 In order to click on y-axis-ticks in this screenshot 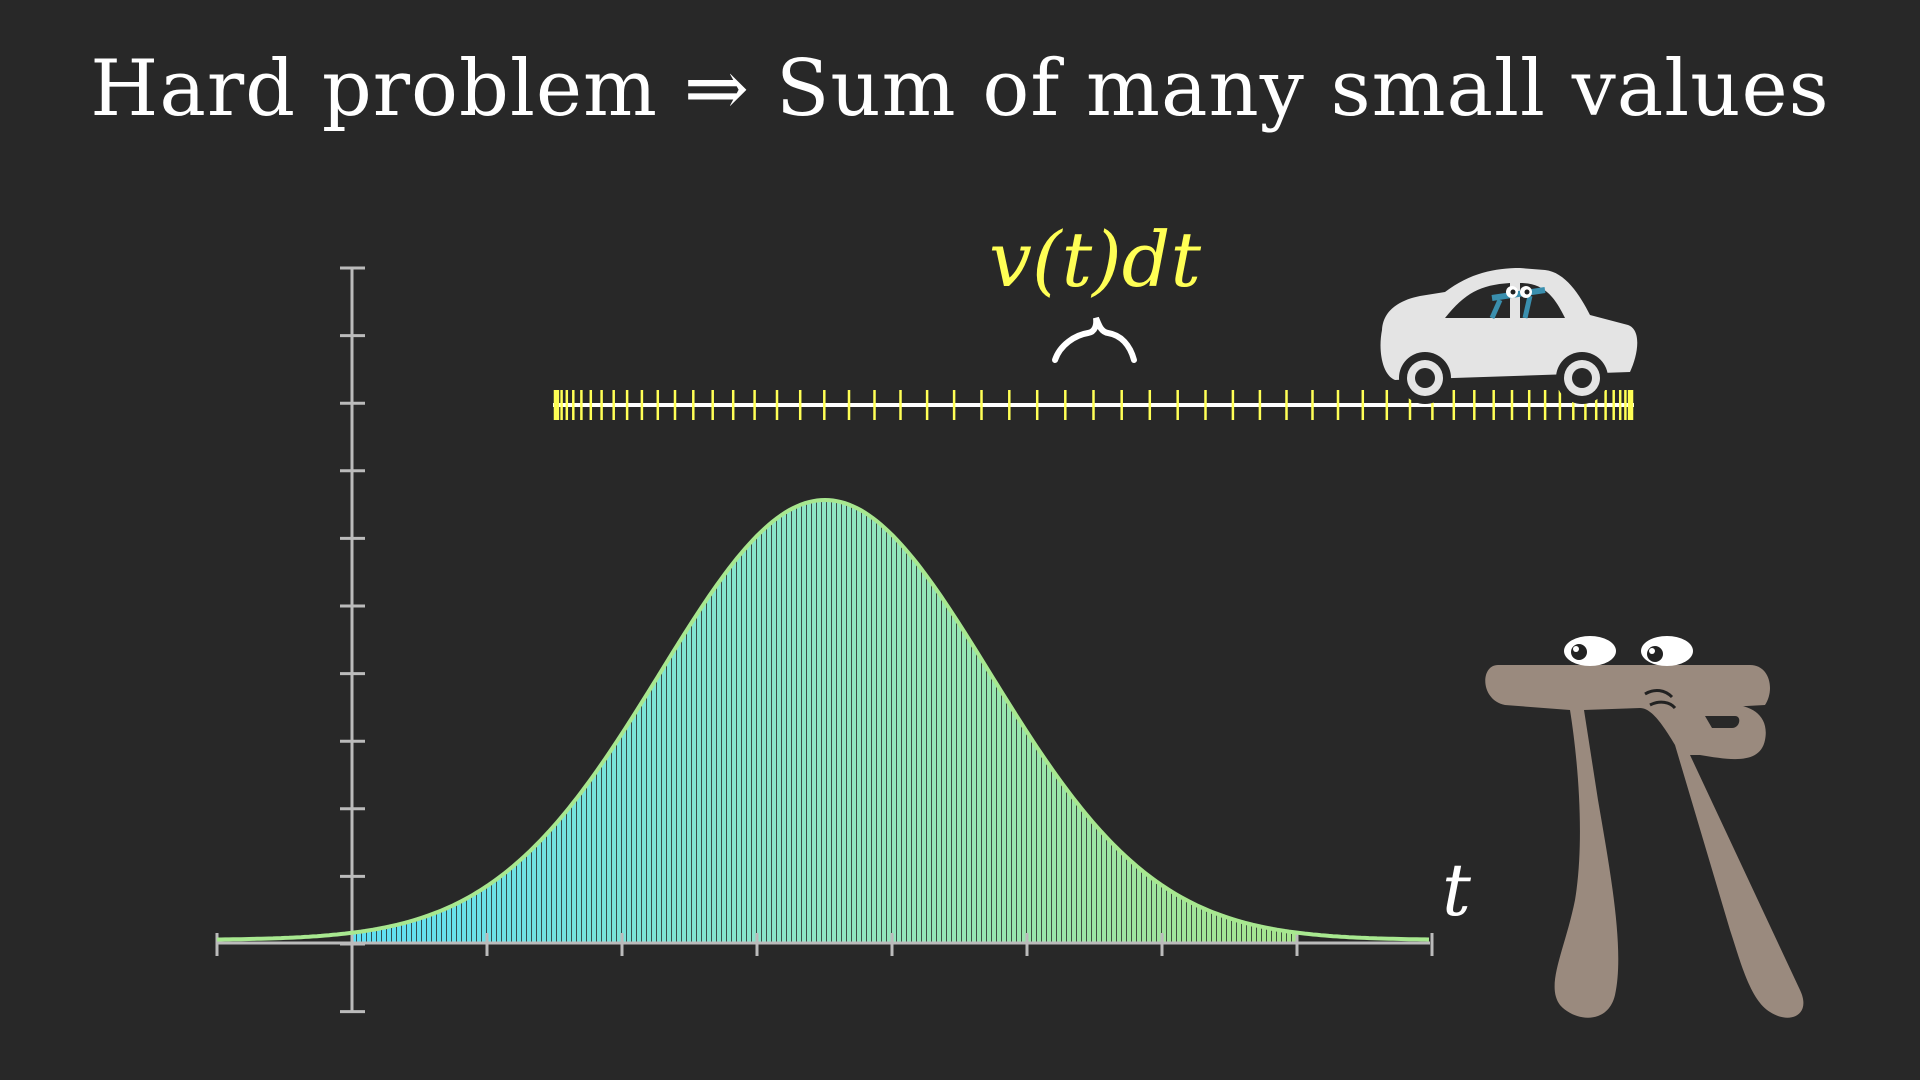, I will do `click(352, 640)`.